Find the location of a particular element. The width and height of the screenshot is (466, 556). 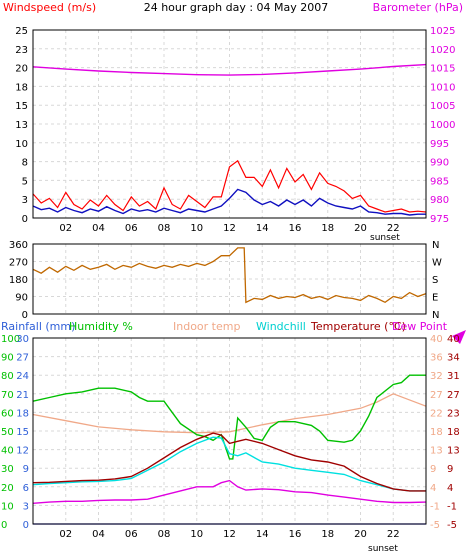

humidity-tick-label: 70 is located at coordinates (7, 395).